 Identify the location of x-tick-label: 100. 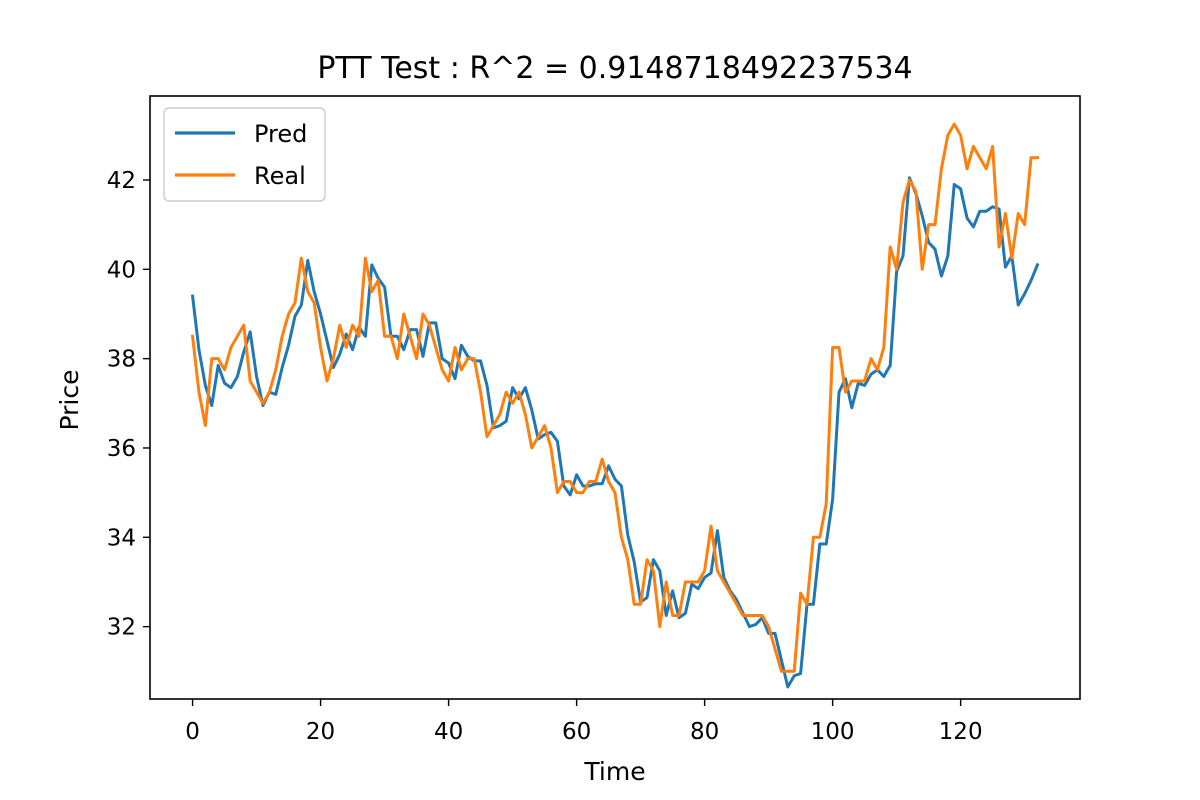
(833, 732).